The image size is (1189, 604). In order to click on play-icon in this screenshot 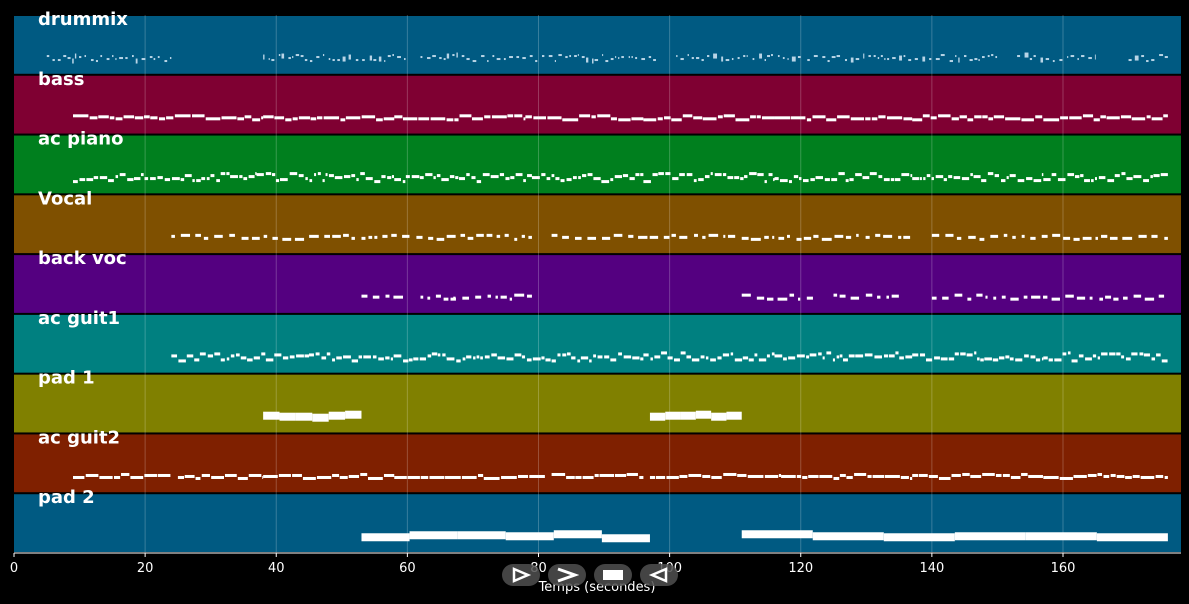, I will do `click(522, 575)`.